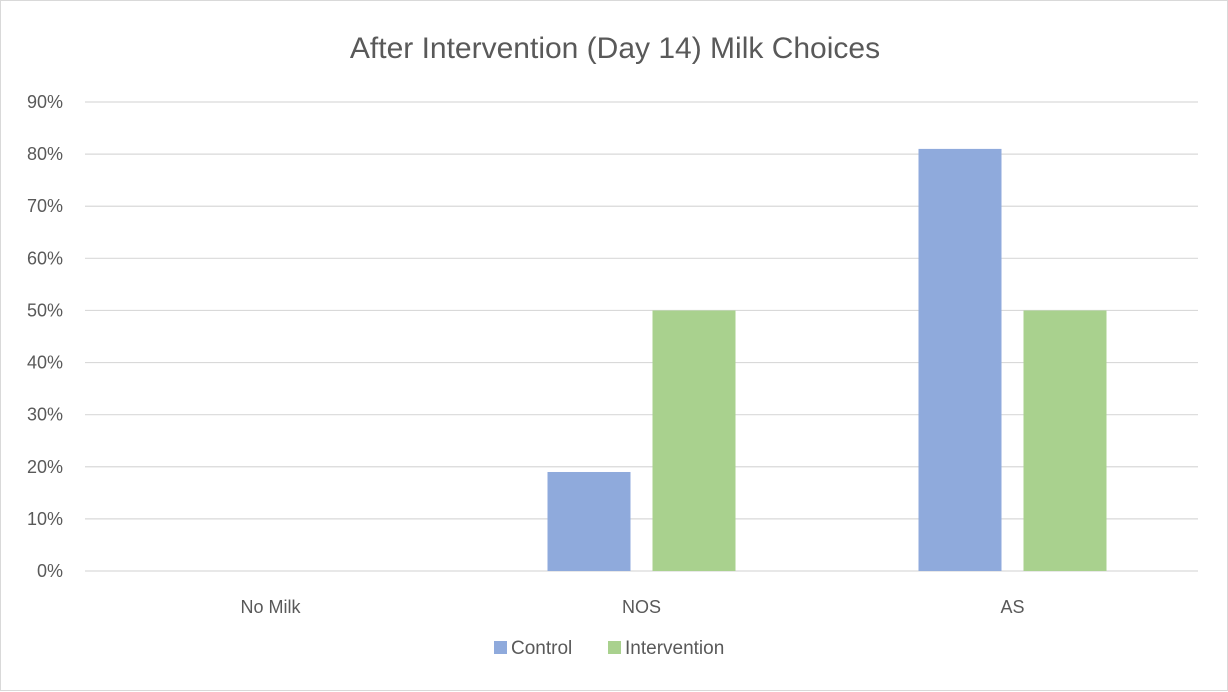 This screenshot has height=692, width=1228. Describe the element at coordinates (45, 310) in the screenshot. I see `y-tick-label: 50%` at that location.